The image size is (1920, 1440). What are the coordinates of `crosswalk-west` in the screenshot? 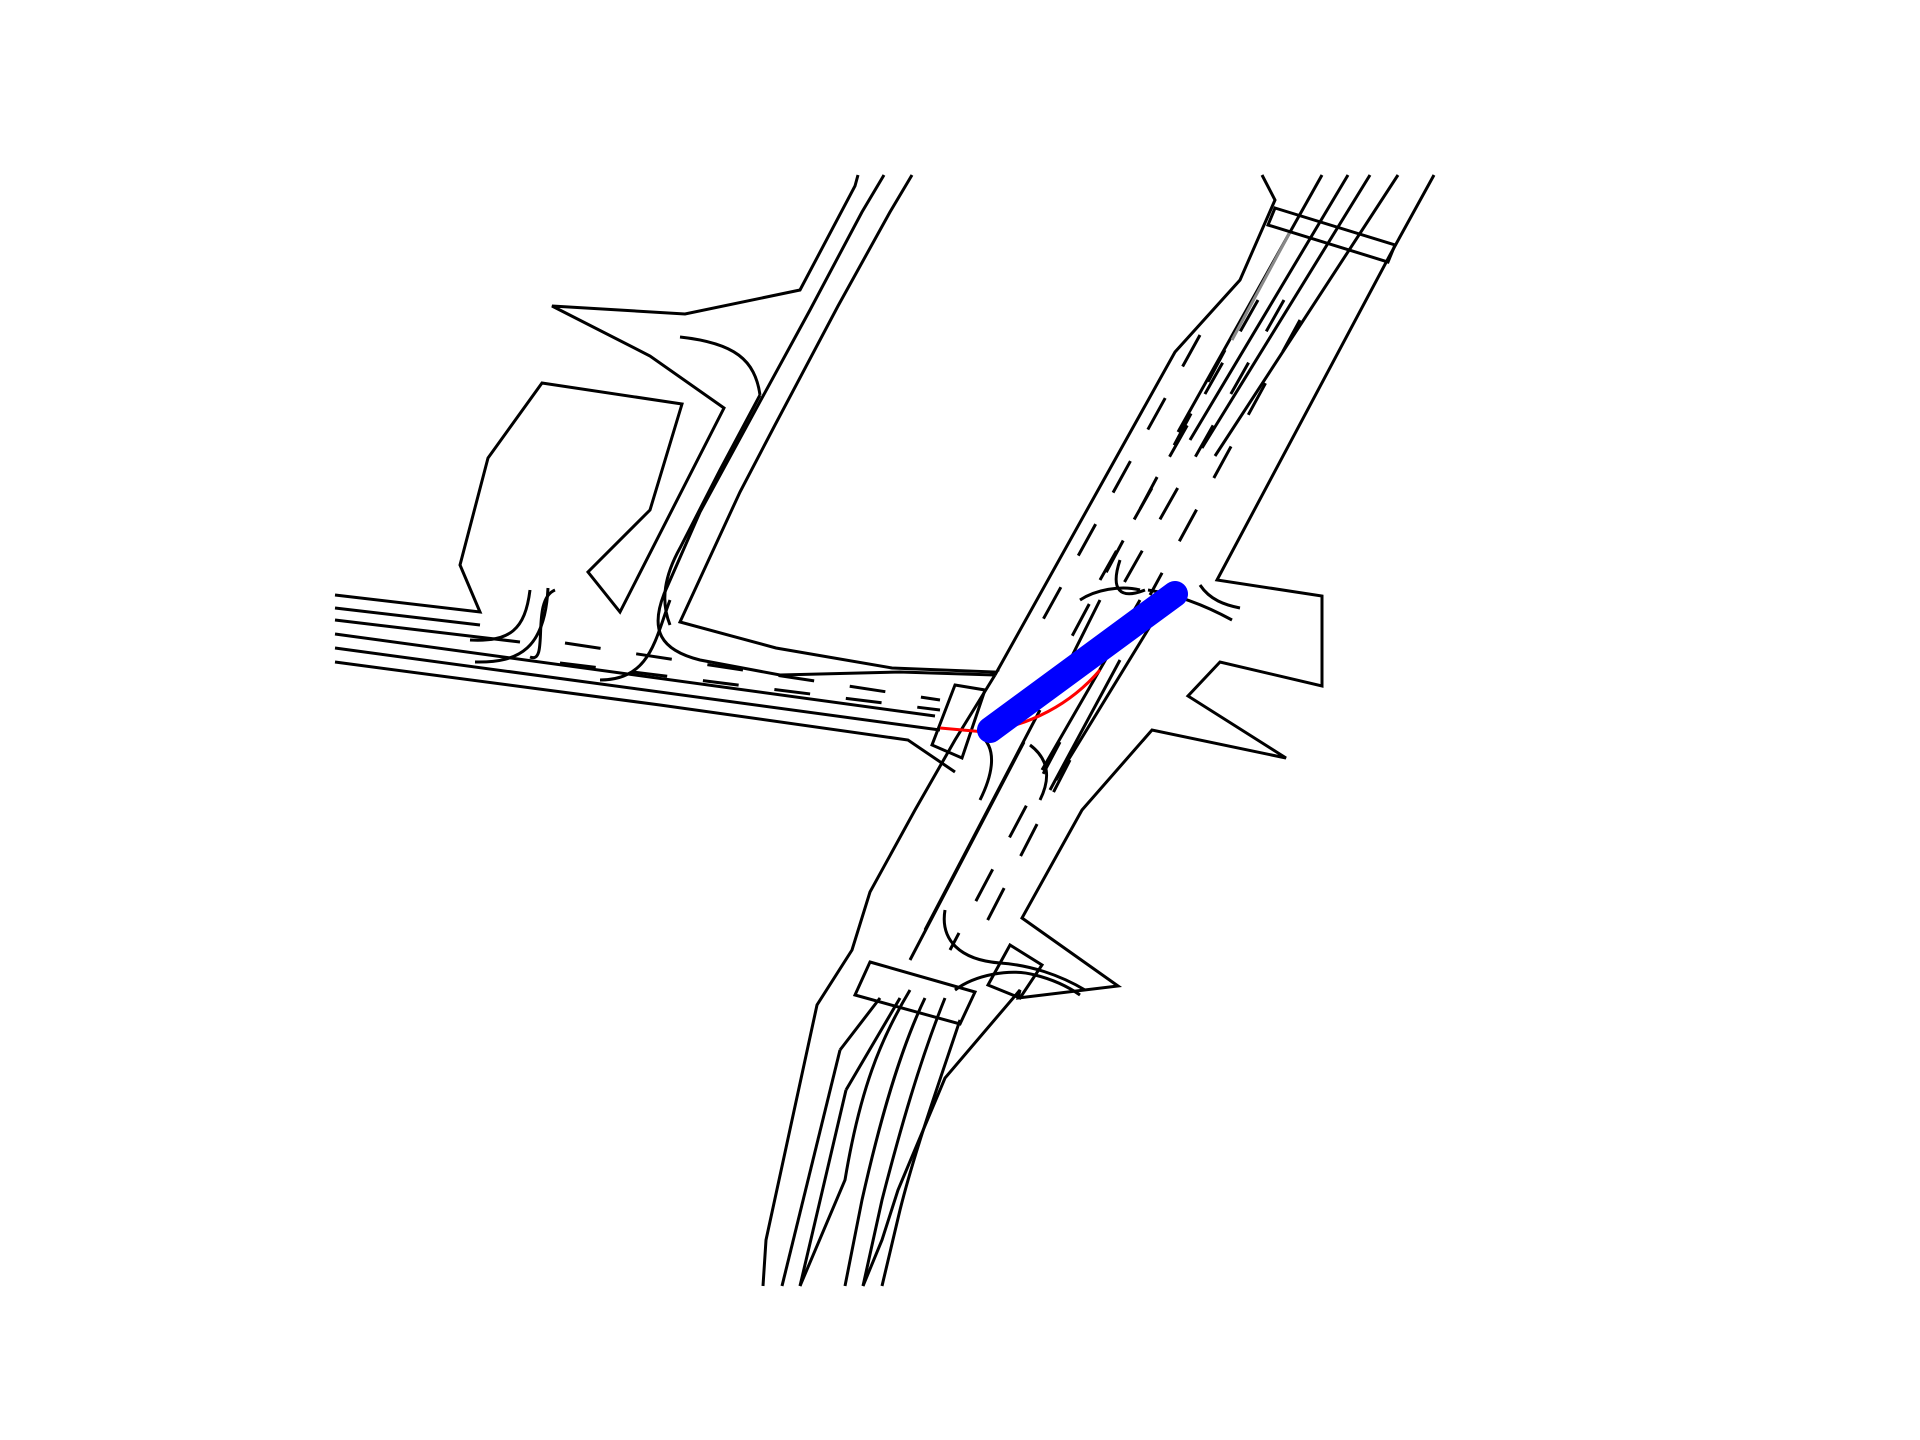 It's located at (958, 722).